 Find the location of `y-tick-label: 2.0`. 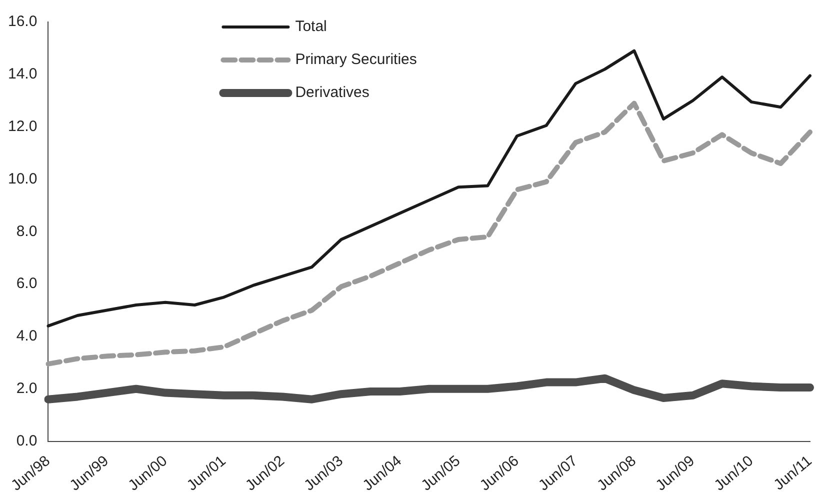

y-tick-label: 2.0 is located at coordinates (27, 388).